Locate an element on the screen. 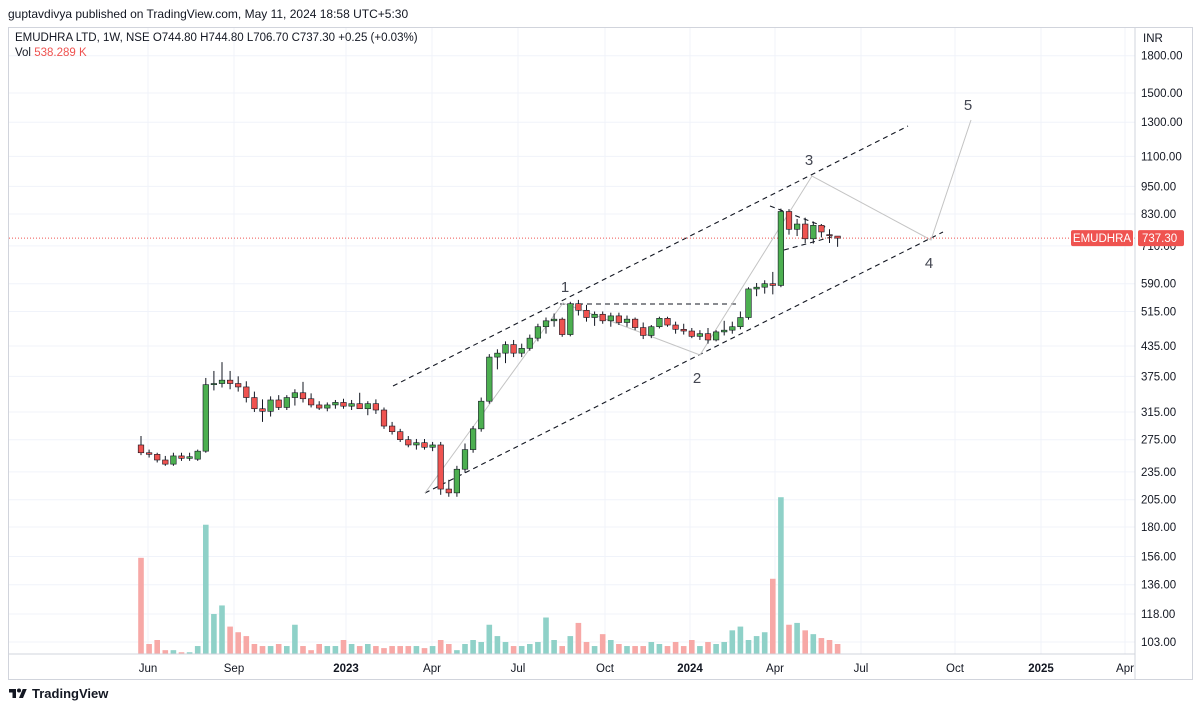 This screenshot has width=1200, height=710. symbol-title: EMUDHRA LTD, 1W, NSE is located at coordinates (82, 38).